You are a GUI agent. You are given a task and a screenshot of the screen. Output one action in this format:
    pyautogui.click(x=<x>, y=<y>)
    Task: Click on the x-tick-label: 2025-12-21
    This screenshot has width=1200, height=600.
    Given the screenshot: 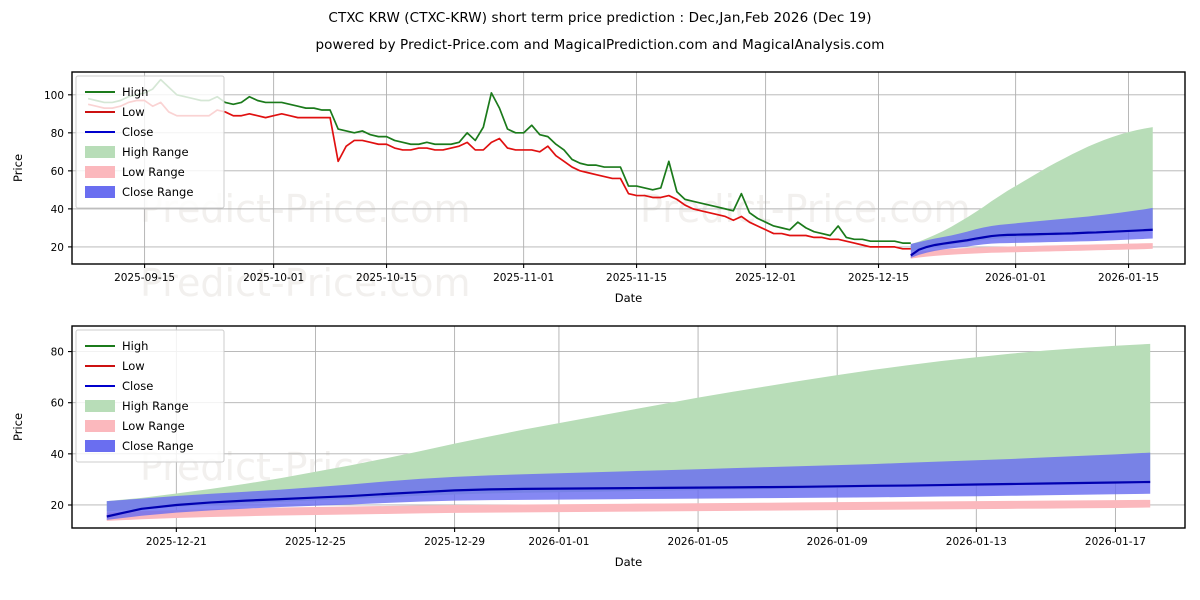 What is the action you would take?
    pyautogui.click(x=176, y=542)
    